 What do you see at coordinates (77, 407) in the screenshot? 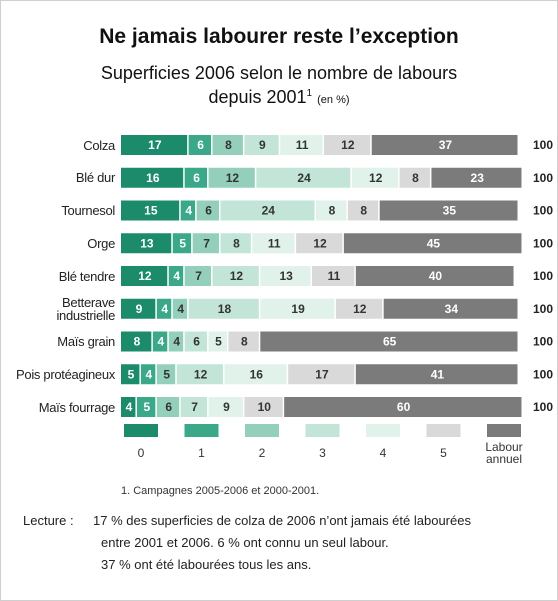
I see `category-label: Maïs fourrage` at bounding box center [77, 407].